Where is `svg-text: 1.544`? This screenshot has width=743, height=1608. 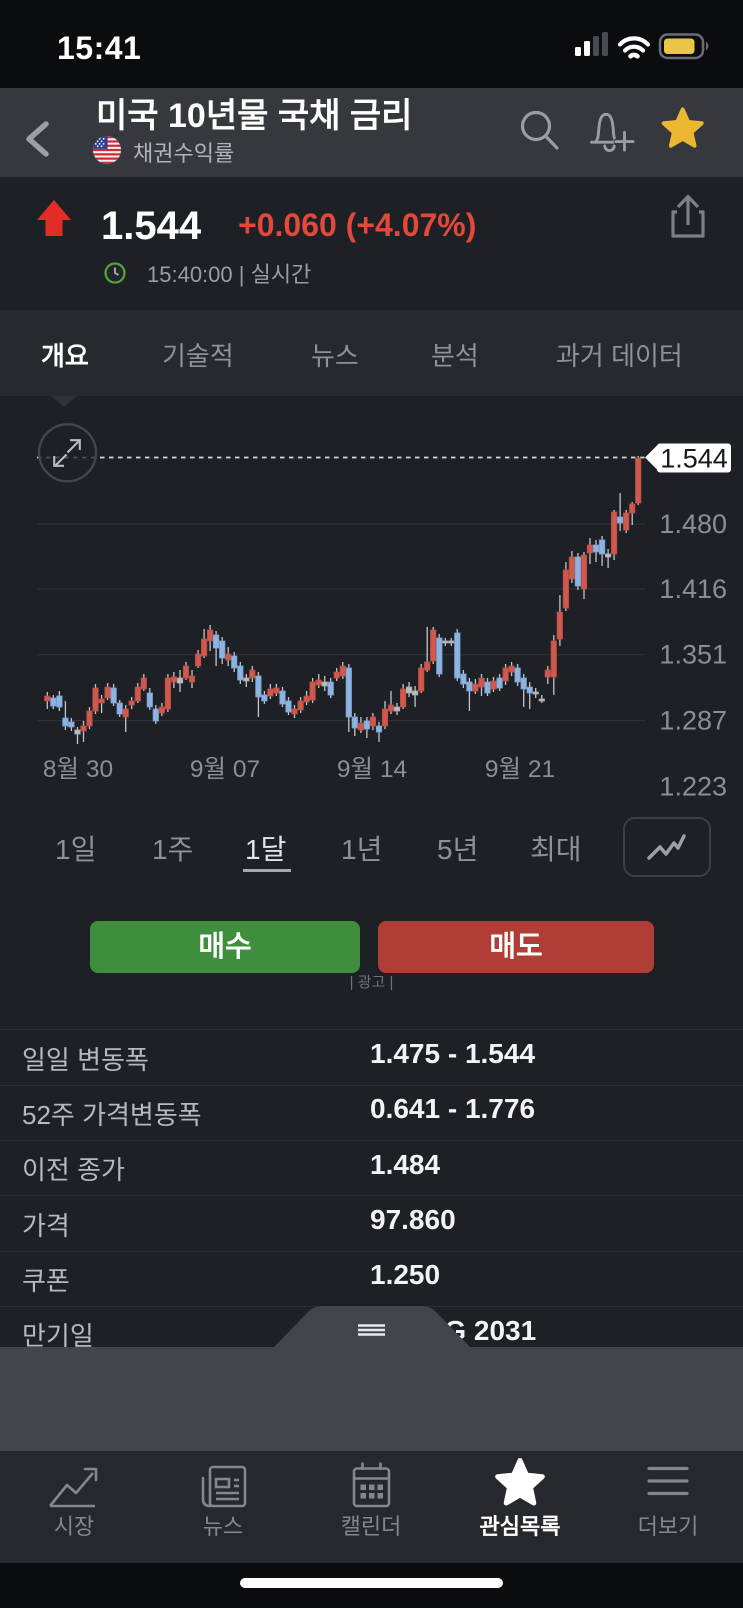 svg-text: 1.544 is located at coordinates (694, 459).